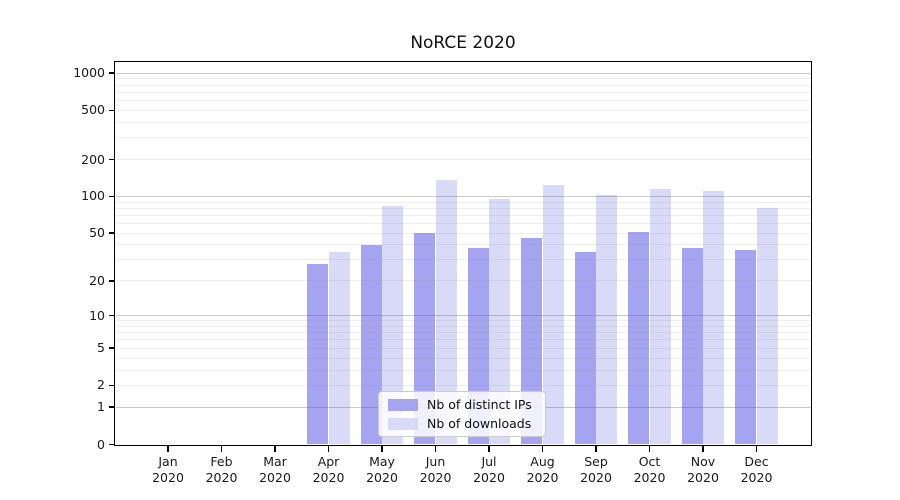 The image size is (900, 500). I want to click on bar-downloads-sep, so click(607, 319).